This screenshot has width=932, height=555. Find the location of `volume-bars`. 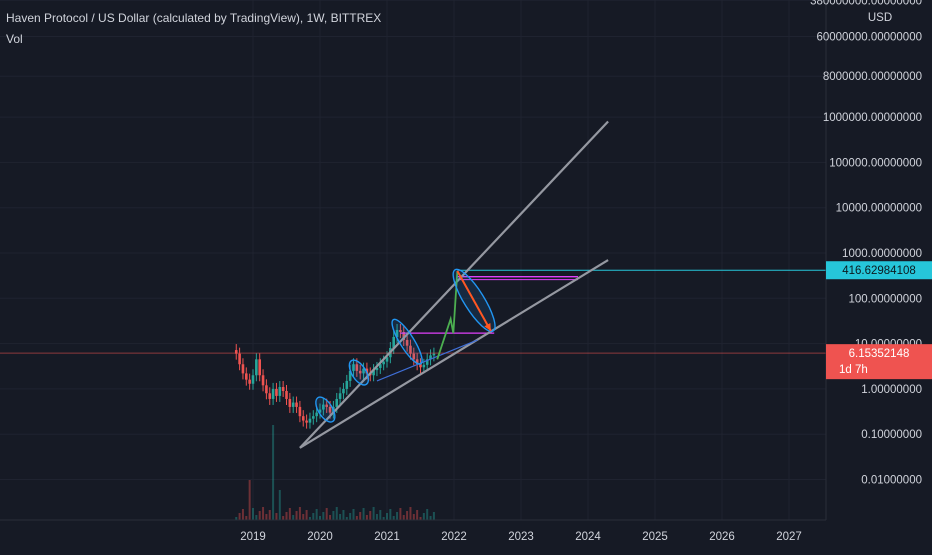

volume-bars is located at coordinates (335, 472).